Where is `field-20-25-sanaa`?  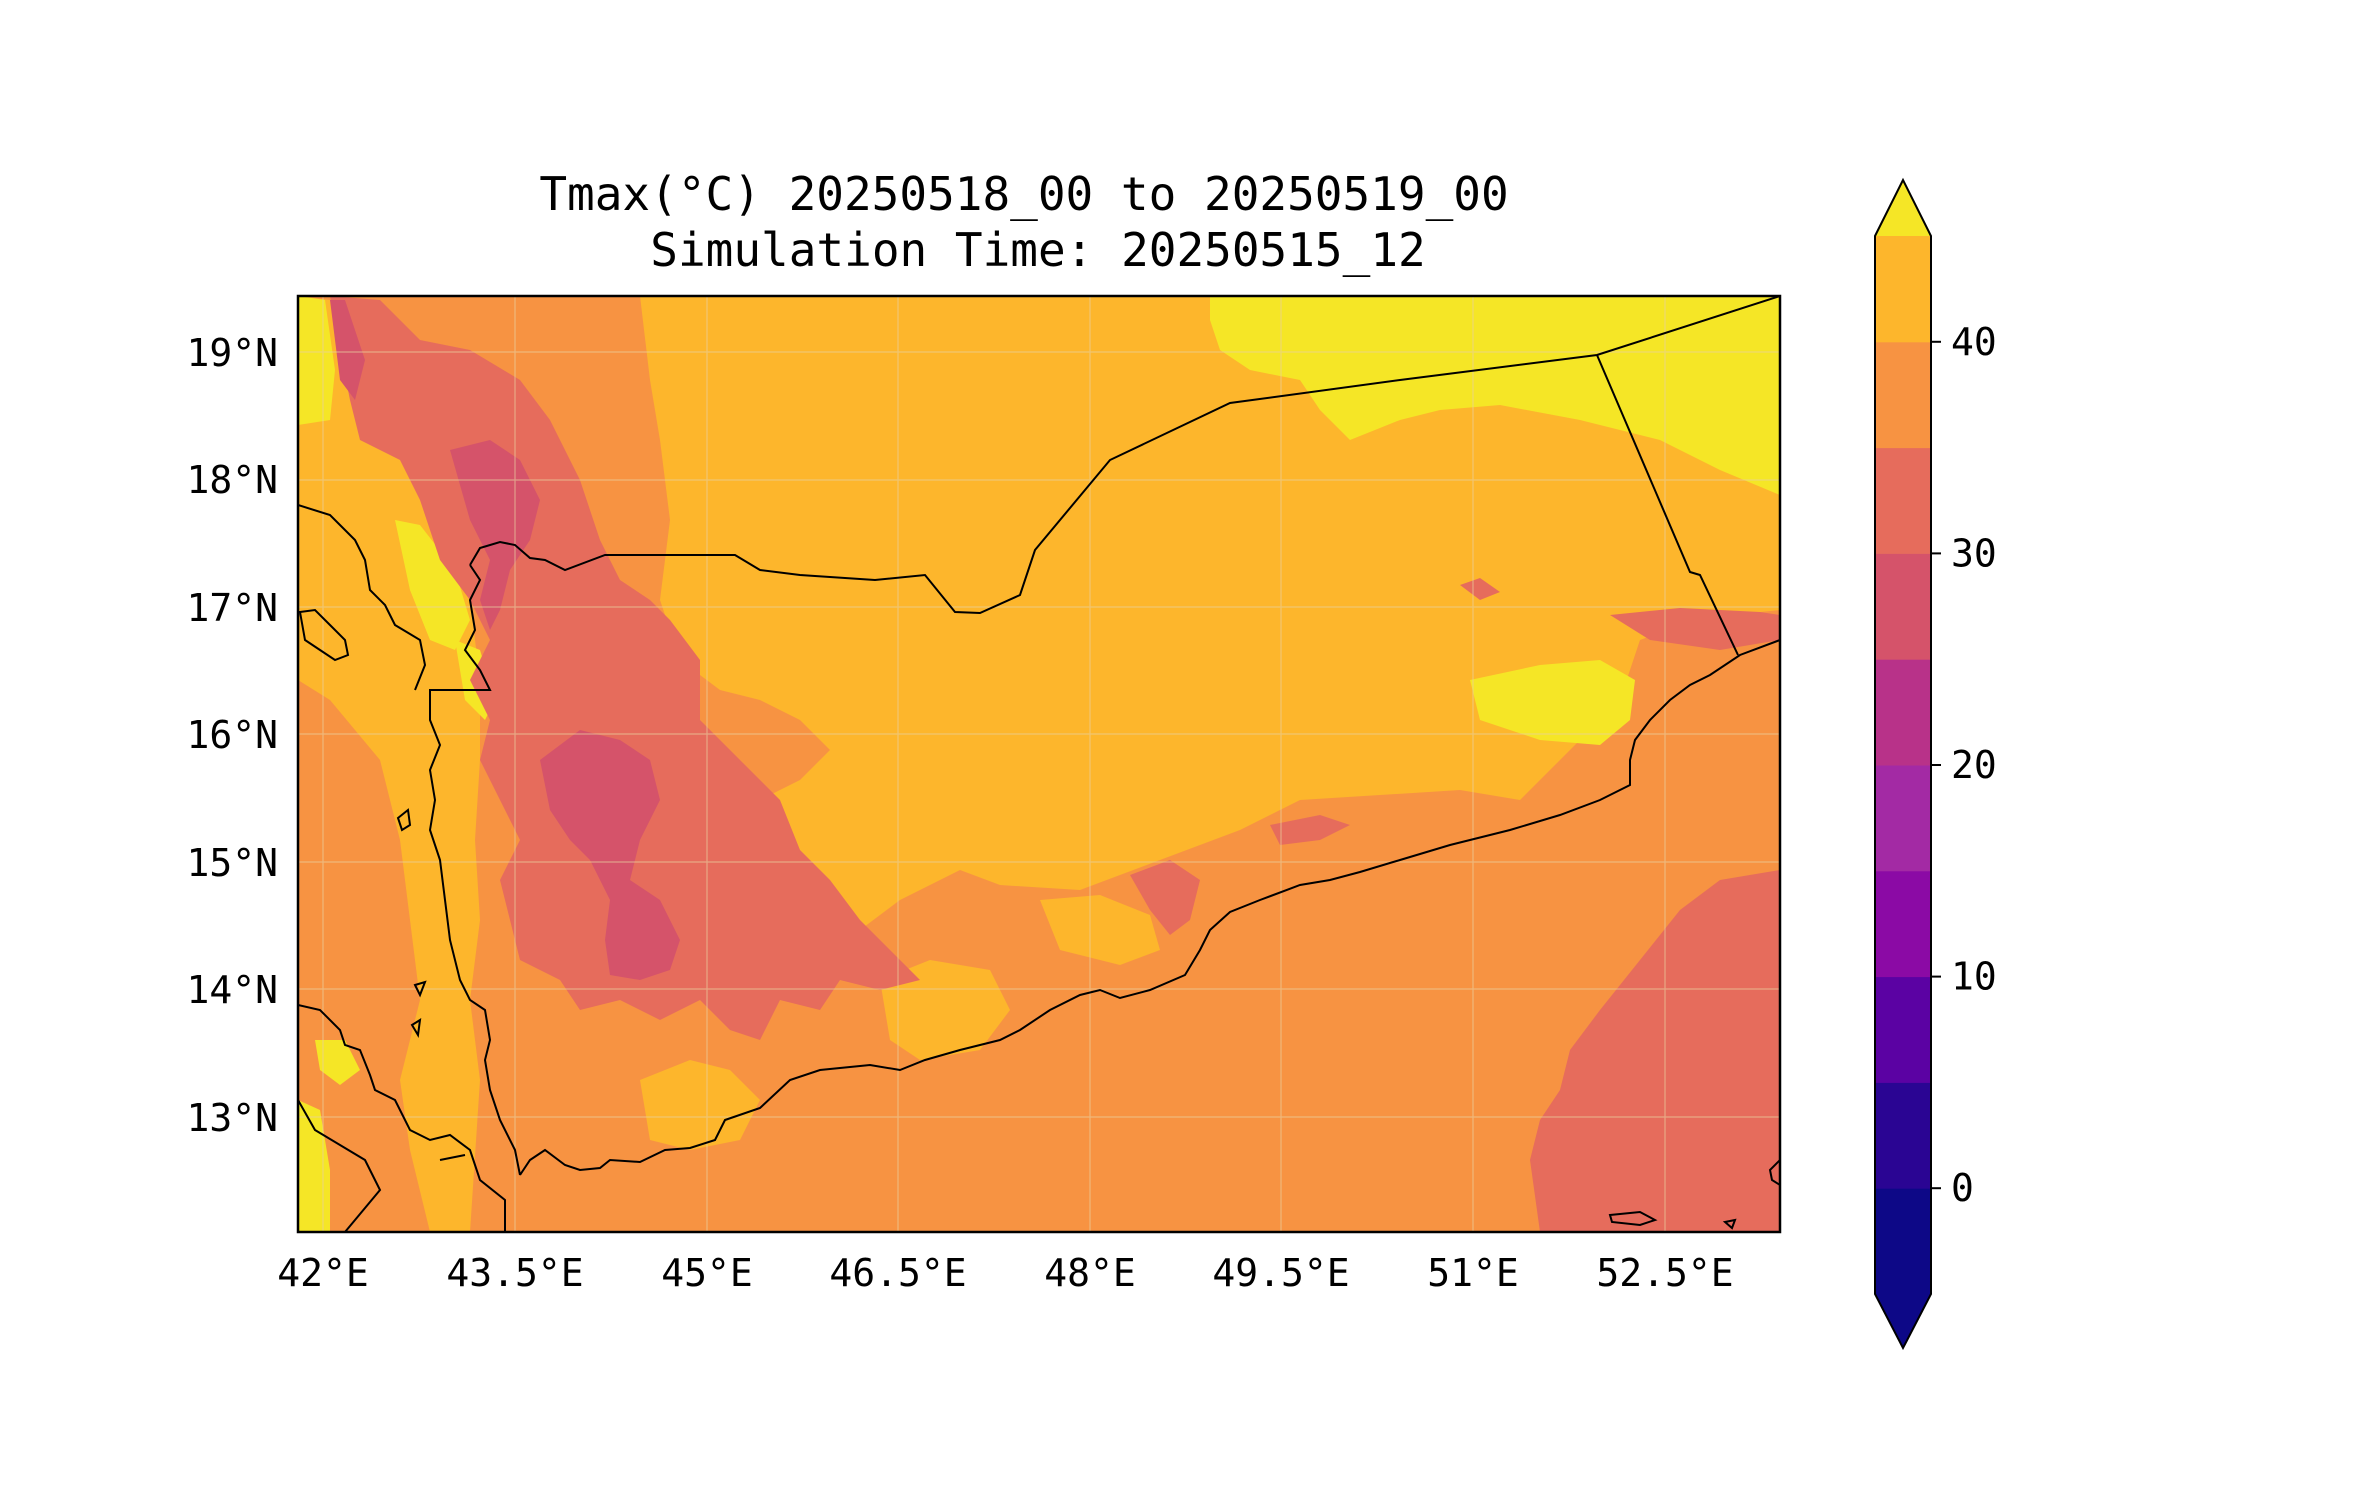 field-20-25-sanaa is located at coordinates (610, 855).